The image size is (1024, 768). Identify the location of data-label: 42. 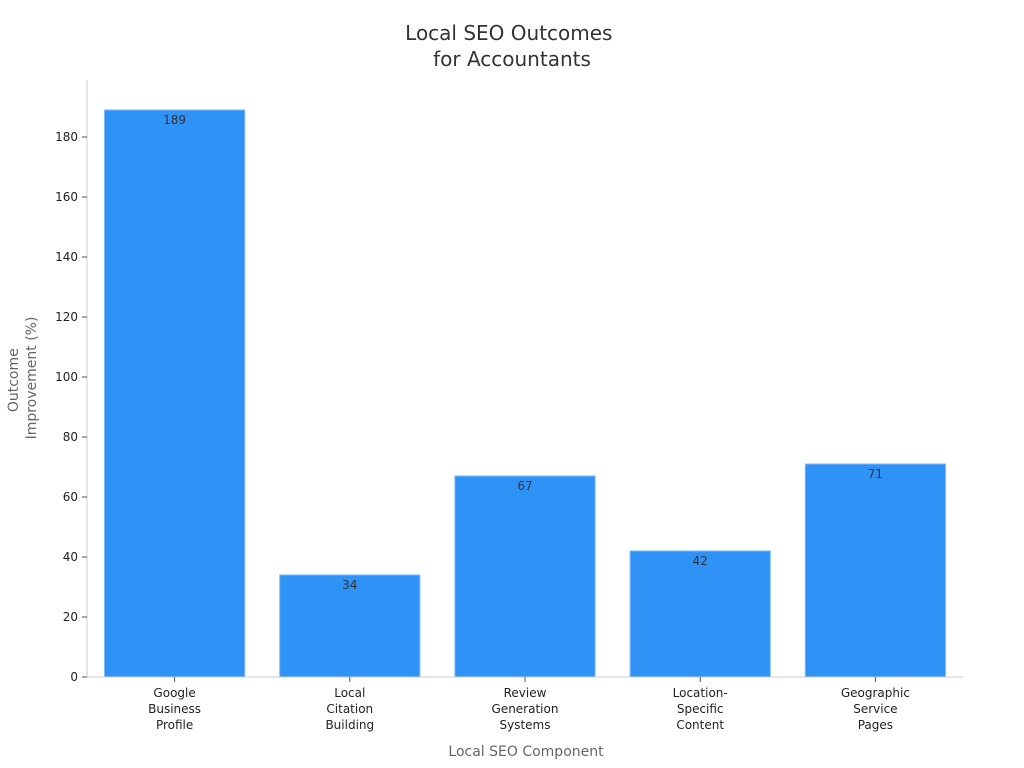
(700, 561).